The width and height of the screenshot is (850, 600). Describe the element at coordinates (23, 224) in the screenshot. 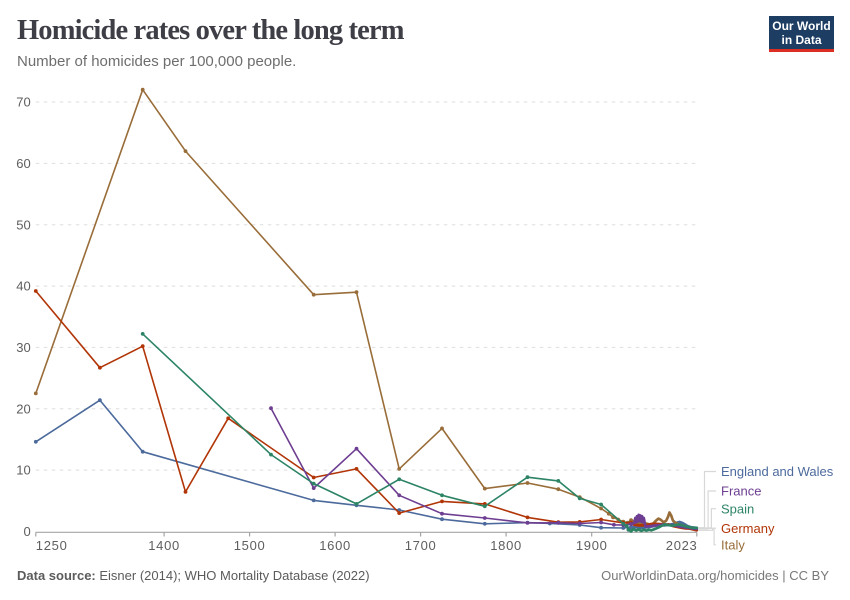

I see `svg-text: 50` at that location.